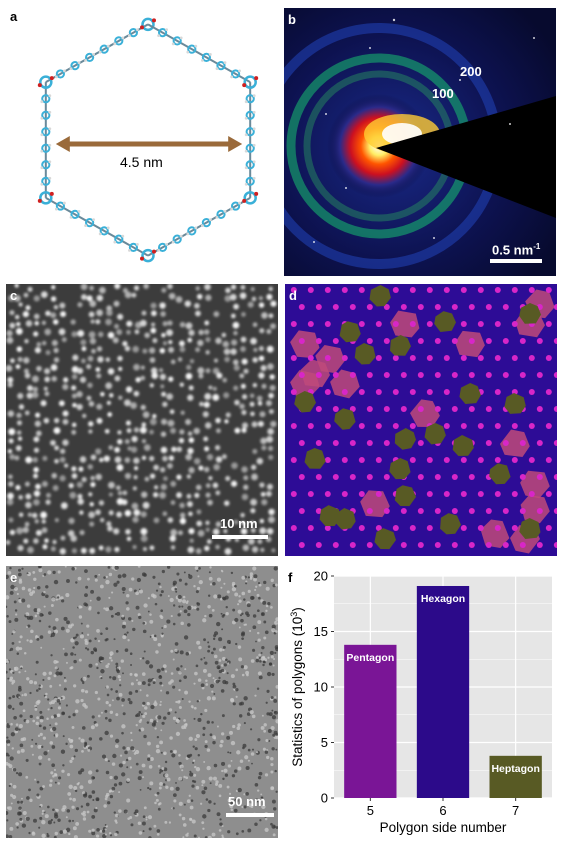 The image size is (562, 845). I want to click on scale-bar-b, so click(516, 261).